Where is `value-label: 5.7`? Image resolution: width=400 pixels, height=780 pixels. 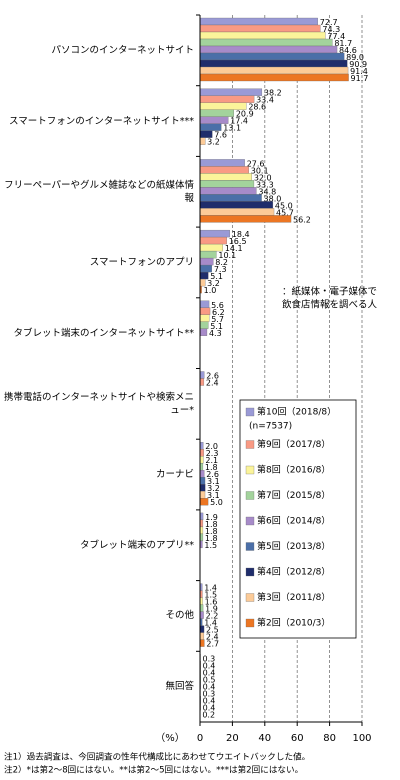
value-label: 5.7 is located at coordinates (217, 319).